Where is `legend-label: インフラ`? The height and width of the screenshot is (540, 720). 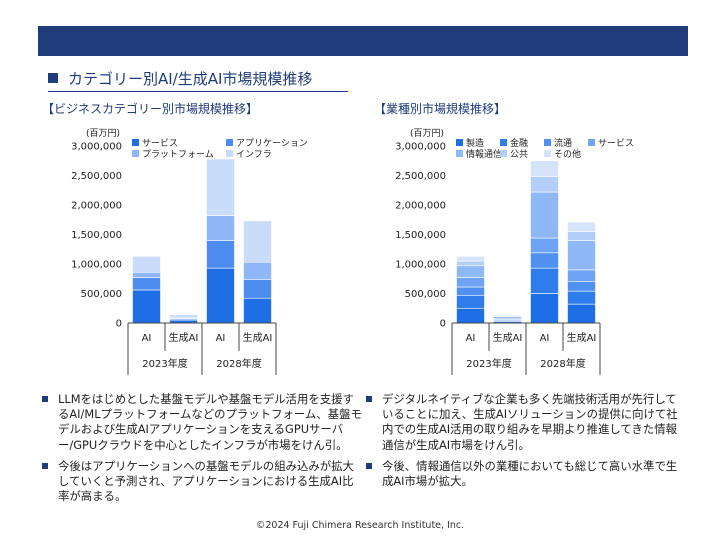
legend-label: インフラ is located at coordinates (254, 154).